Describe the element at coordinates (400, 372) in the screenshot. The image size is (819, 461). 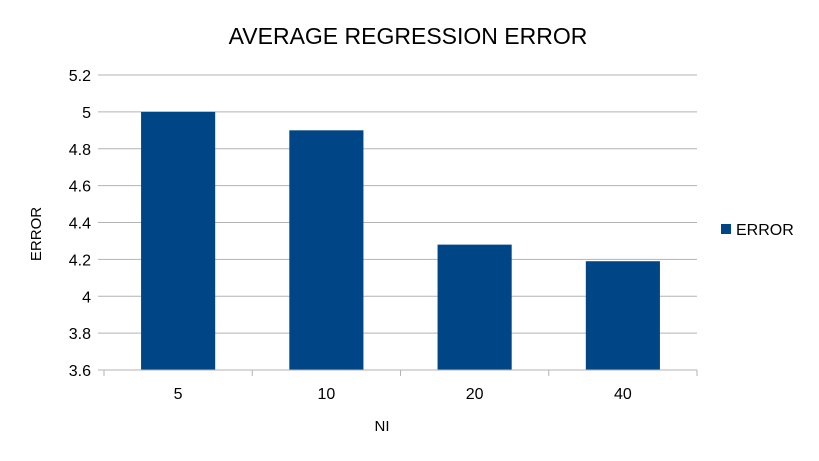
I see `axes` at that location.